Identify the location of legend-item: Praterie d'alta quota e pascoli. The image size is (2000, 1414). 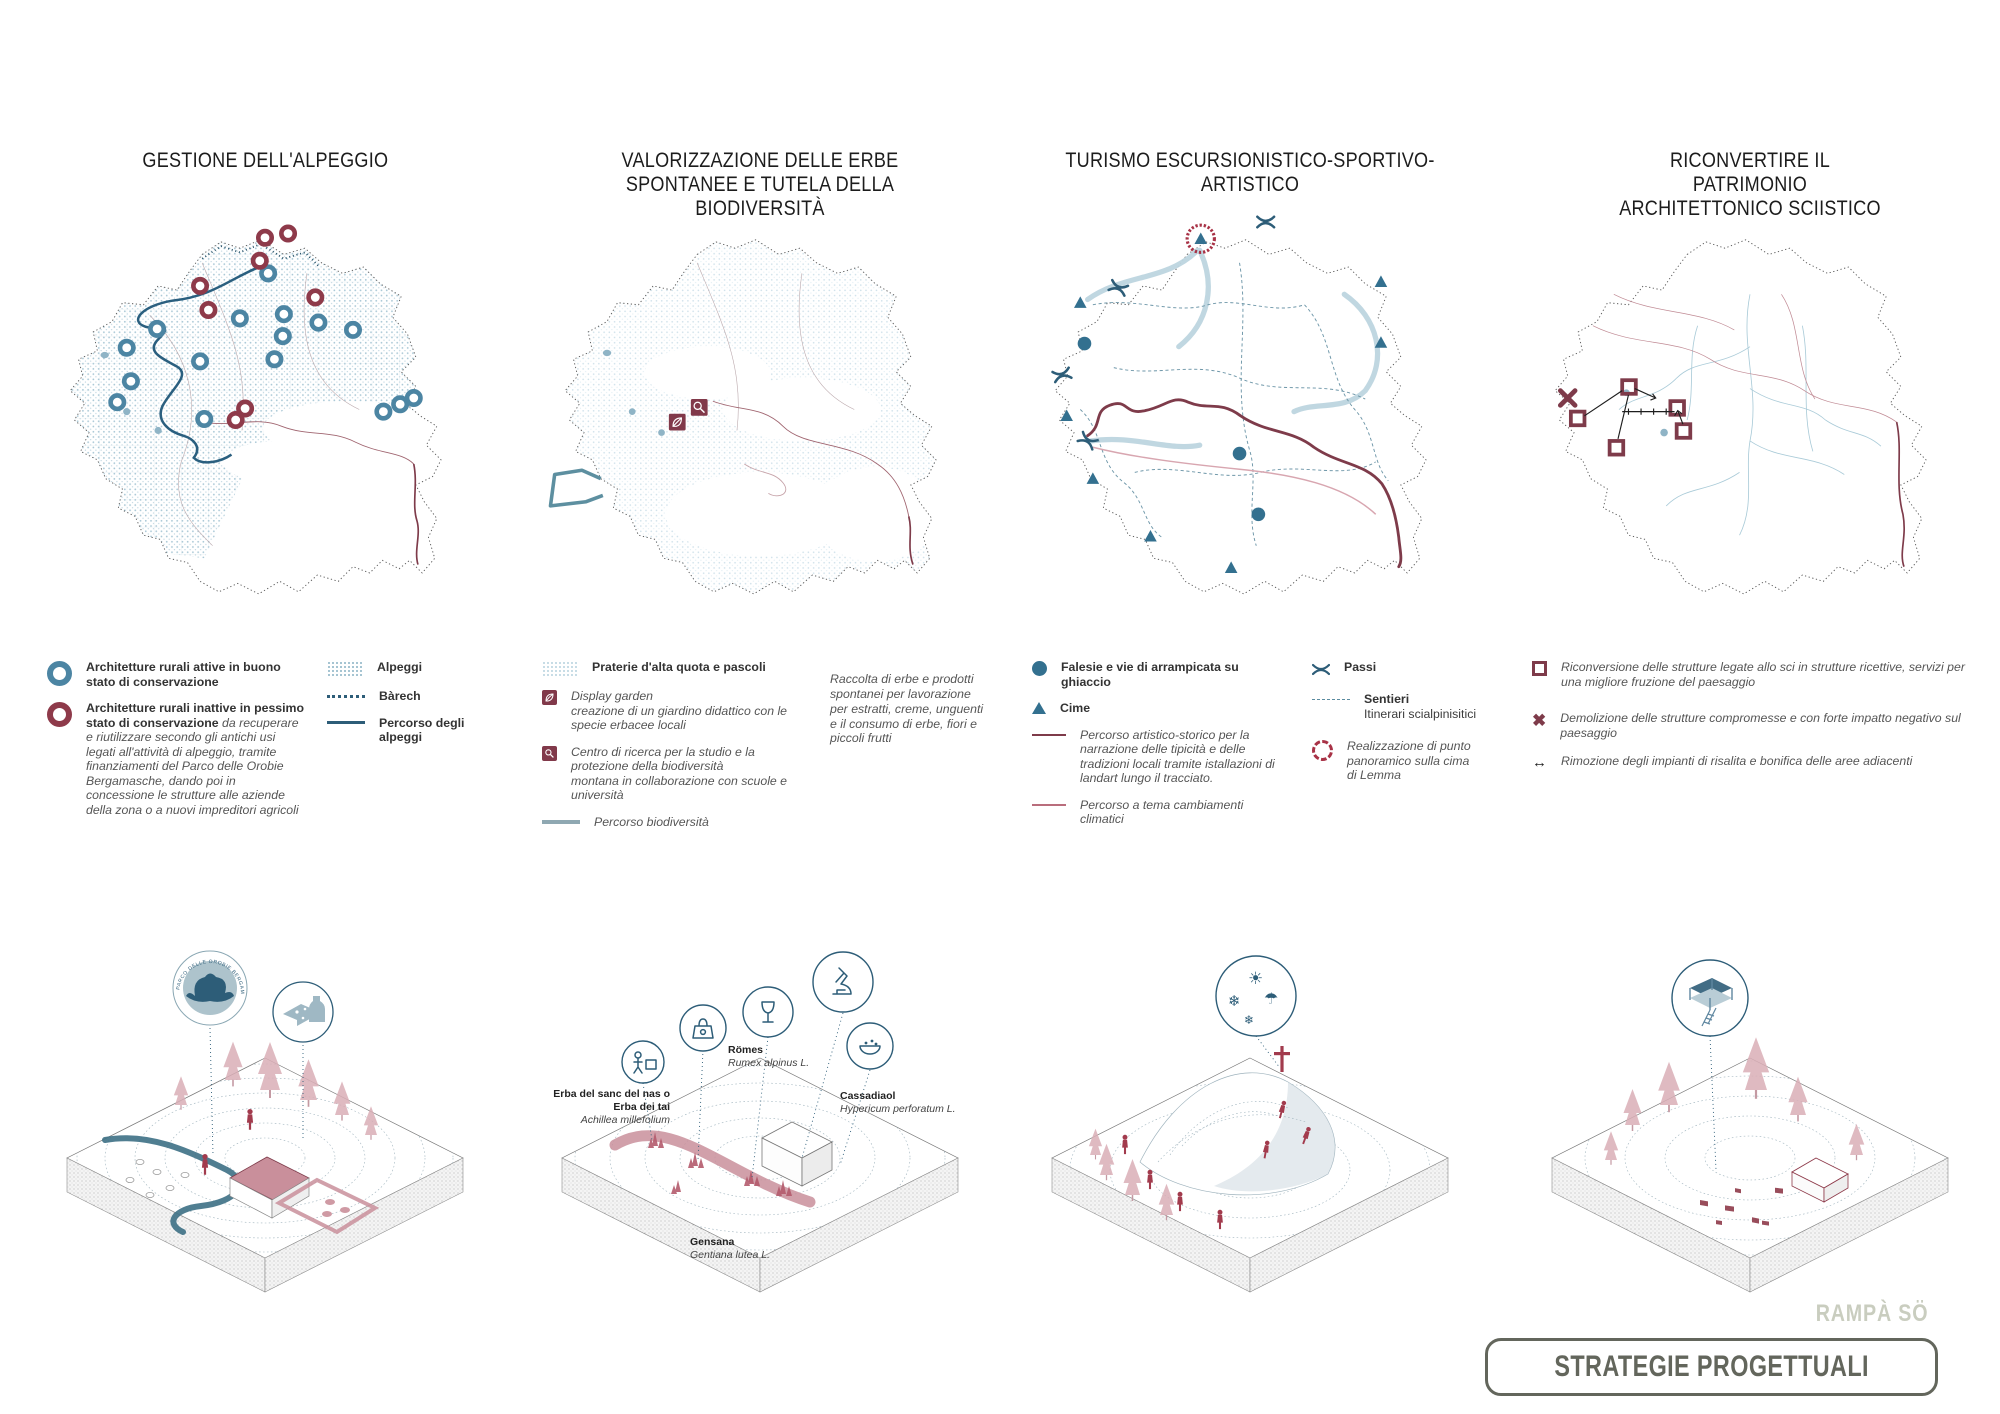
(671, 668).